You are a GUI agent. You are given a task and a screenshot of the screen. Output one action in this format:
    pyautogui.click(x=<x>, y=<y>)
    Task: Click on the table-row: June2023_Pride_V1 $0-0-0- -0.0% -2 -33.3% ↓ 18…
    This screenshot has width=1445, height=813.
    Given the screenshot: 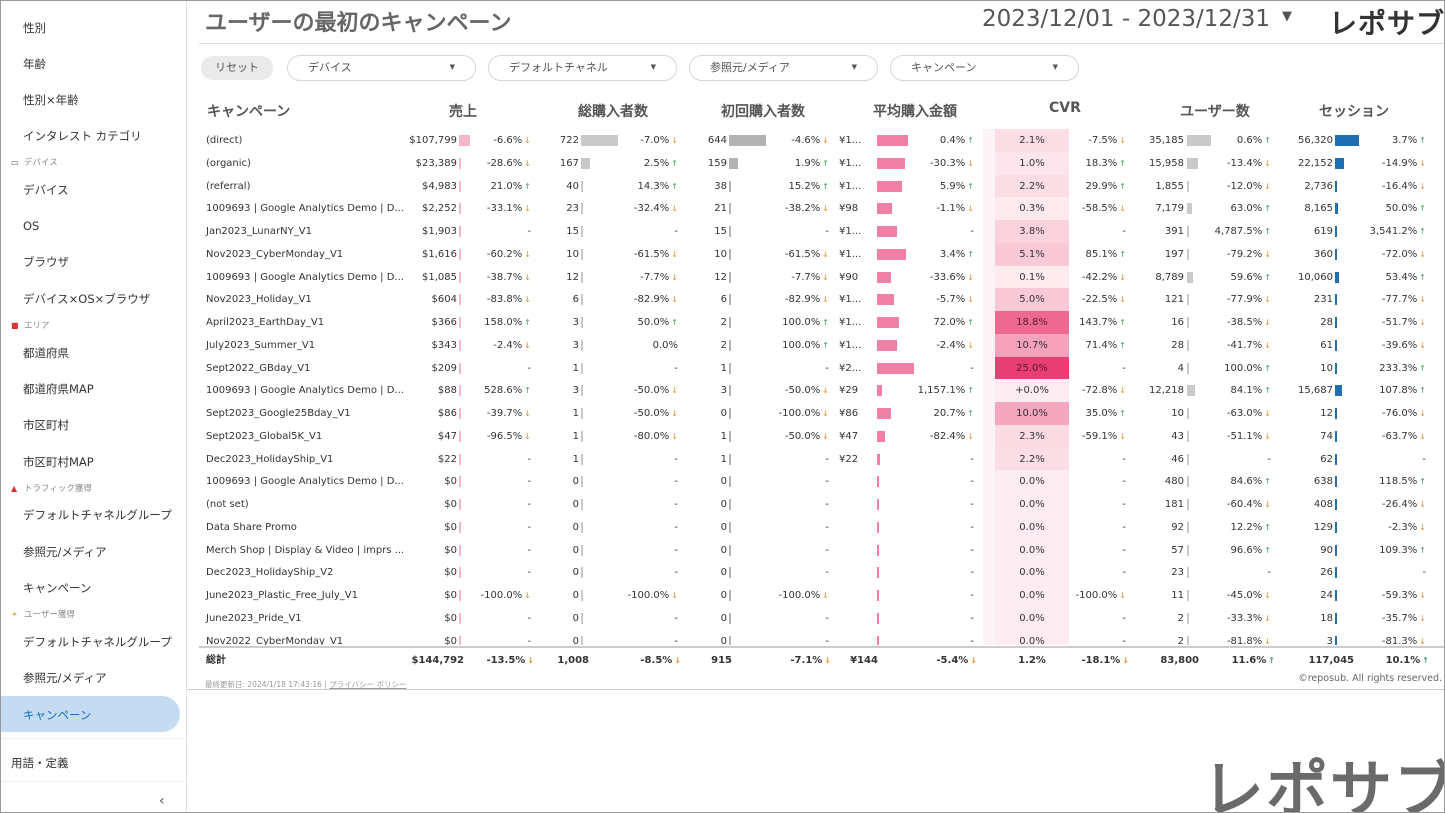 What is the action you would take?
    pyautogui.click(x=821, y=618)
    